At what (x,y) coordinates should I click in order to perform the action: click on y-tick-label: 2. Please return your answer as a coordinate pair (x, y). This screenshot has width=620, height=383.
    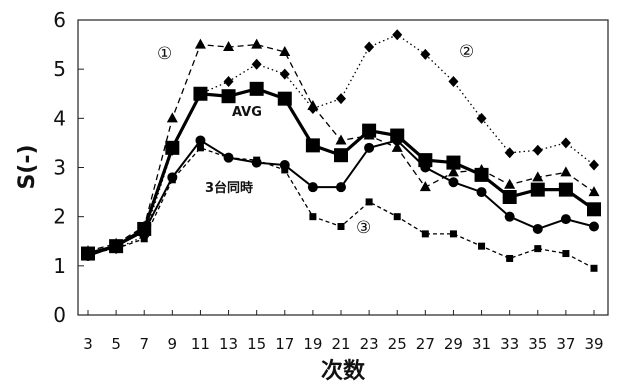
    Looking at the image, I should click on (59, 217).